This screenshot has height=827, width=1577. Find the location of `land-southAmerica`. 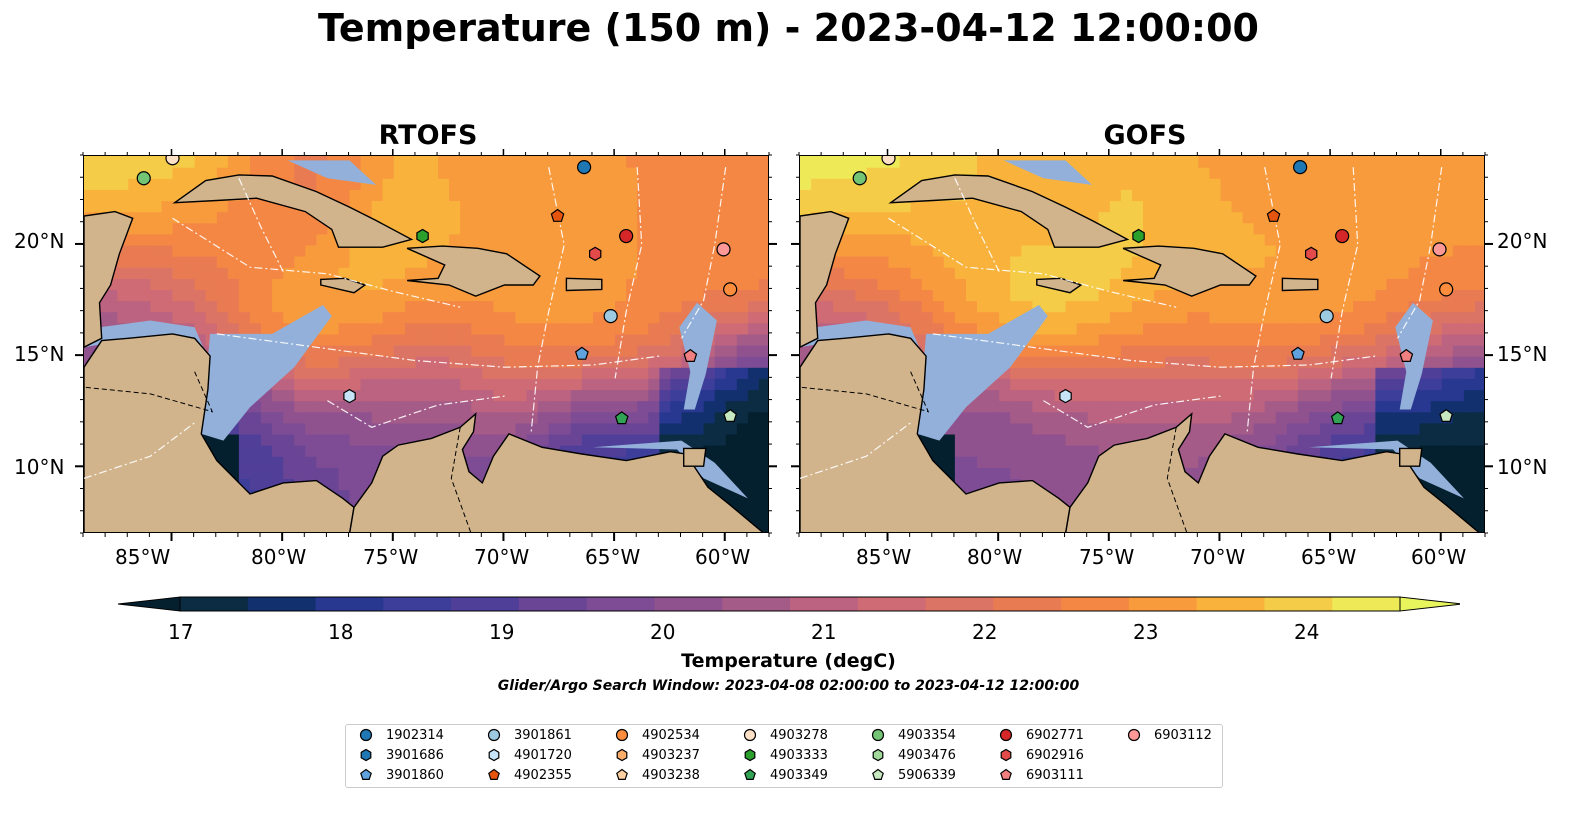

land-southAmerica is located at coordinates (1272, 472).